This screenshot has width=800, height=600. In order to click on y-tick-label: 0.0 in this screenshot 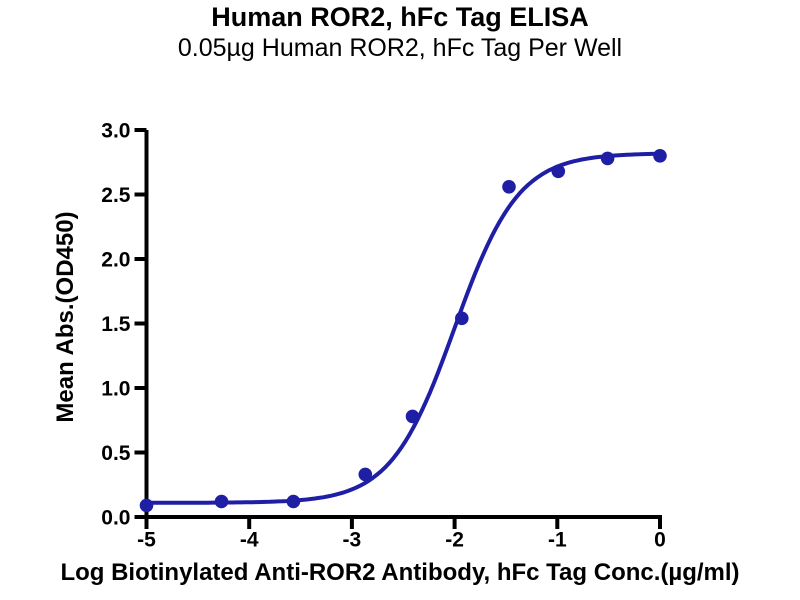, I will do `click(115, 518)`.